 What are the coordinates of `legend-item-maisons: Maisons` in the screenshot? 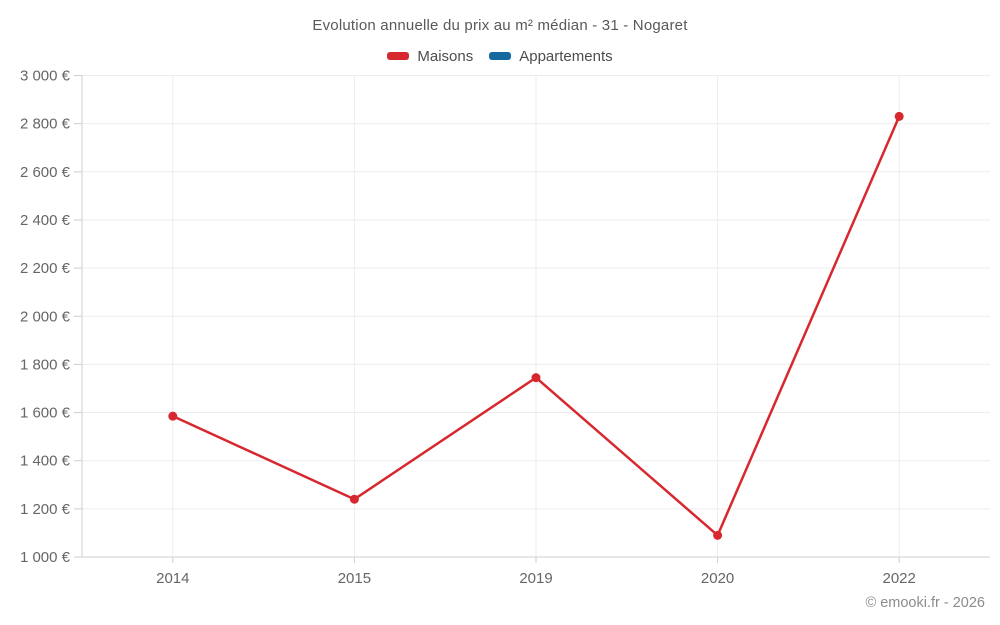 It's located at (430, 56).